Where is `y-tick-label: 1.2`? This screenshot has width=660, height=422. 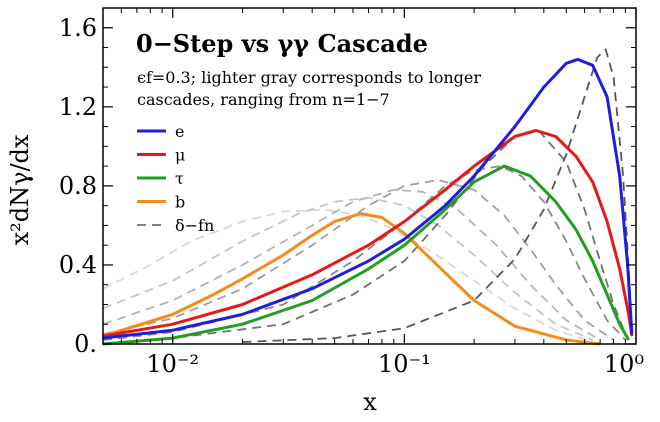
y-tick-label: 1.2 is located at coordinates (78, 107).